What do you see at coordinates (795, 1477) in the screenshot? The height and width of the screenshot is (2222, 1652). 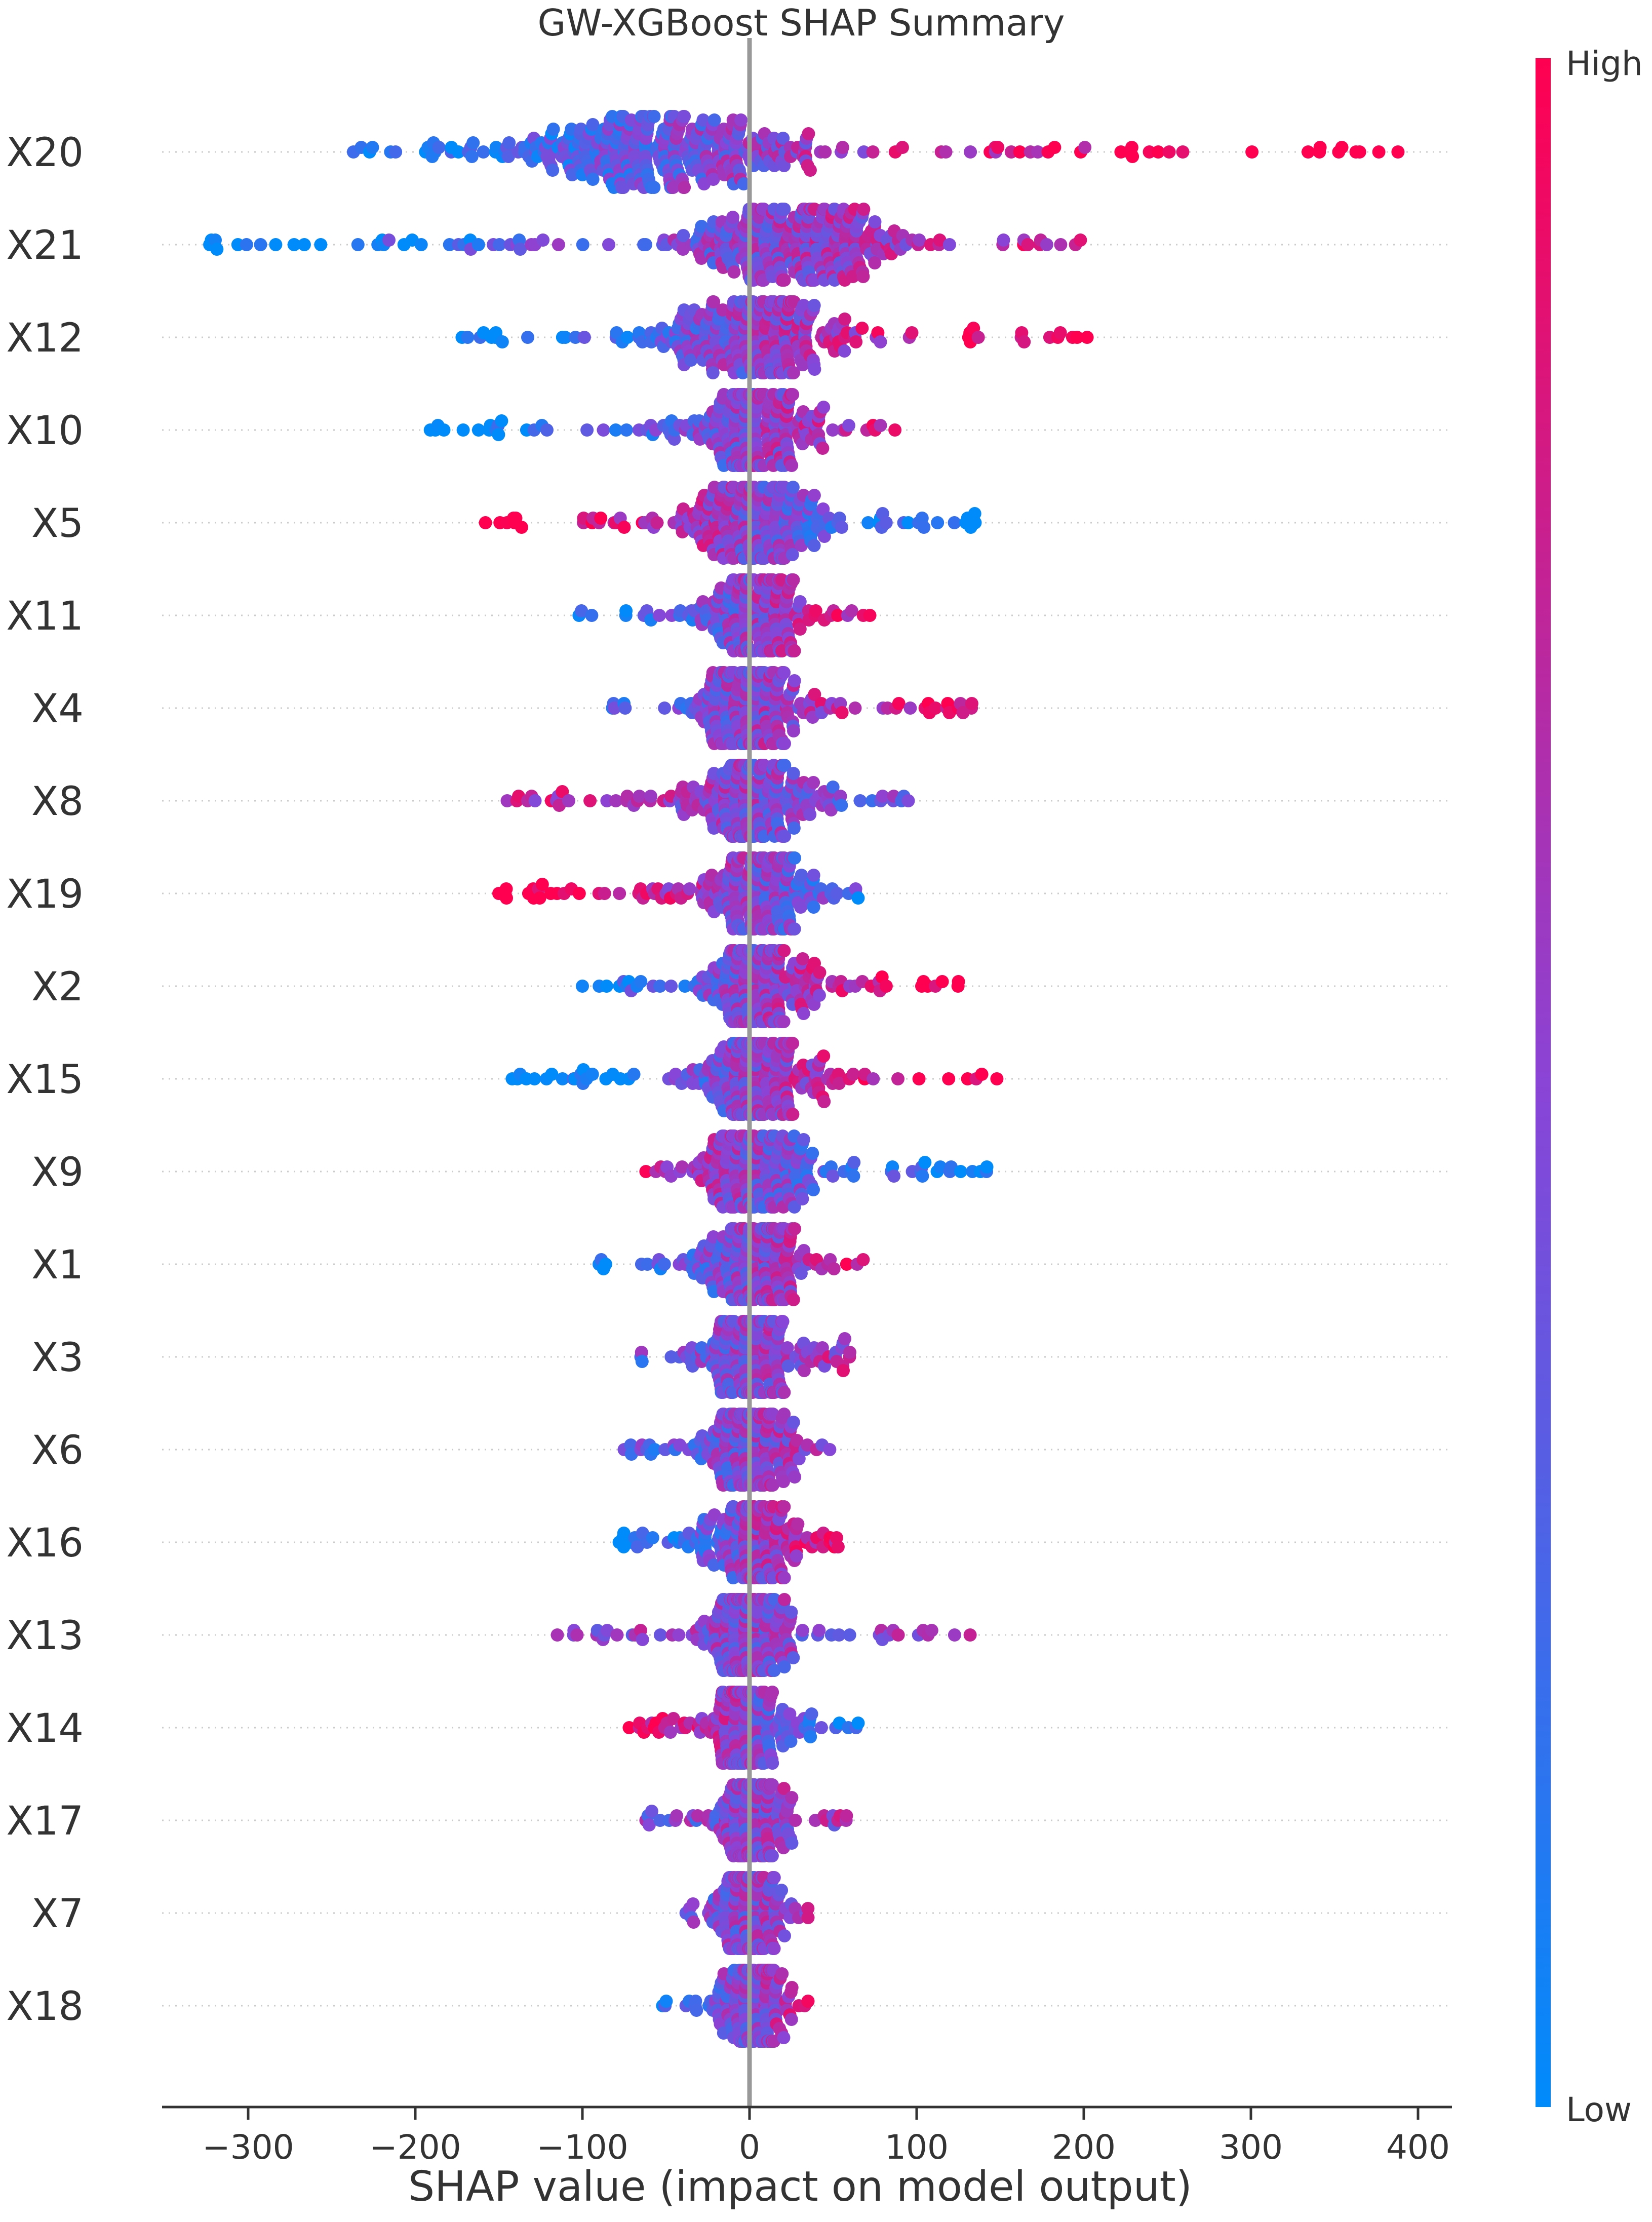 I see `point-X6` at bounding box center [795, 1477].